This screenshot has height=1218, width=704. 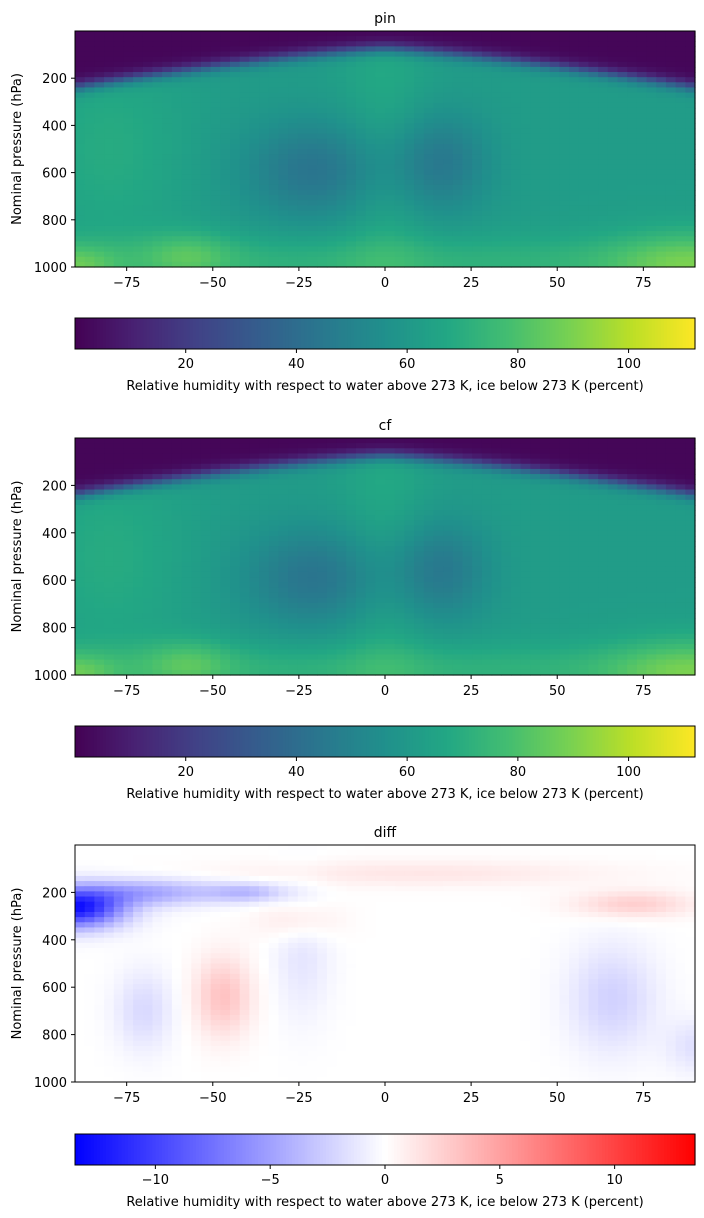 I want to click on colorbar-frame, so click(x=385, y=333).